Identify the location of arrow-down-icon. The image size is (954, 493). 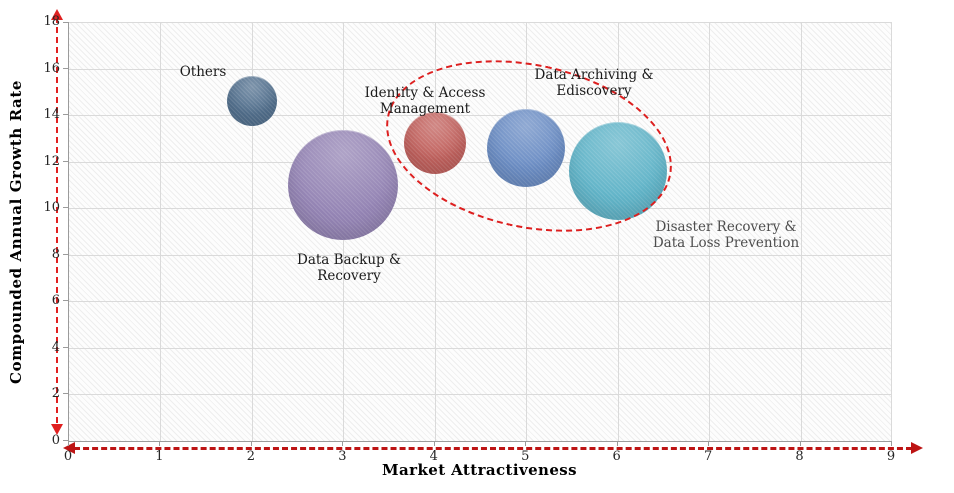
(57, 429).